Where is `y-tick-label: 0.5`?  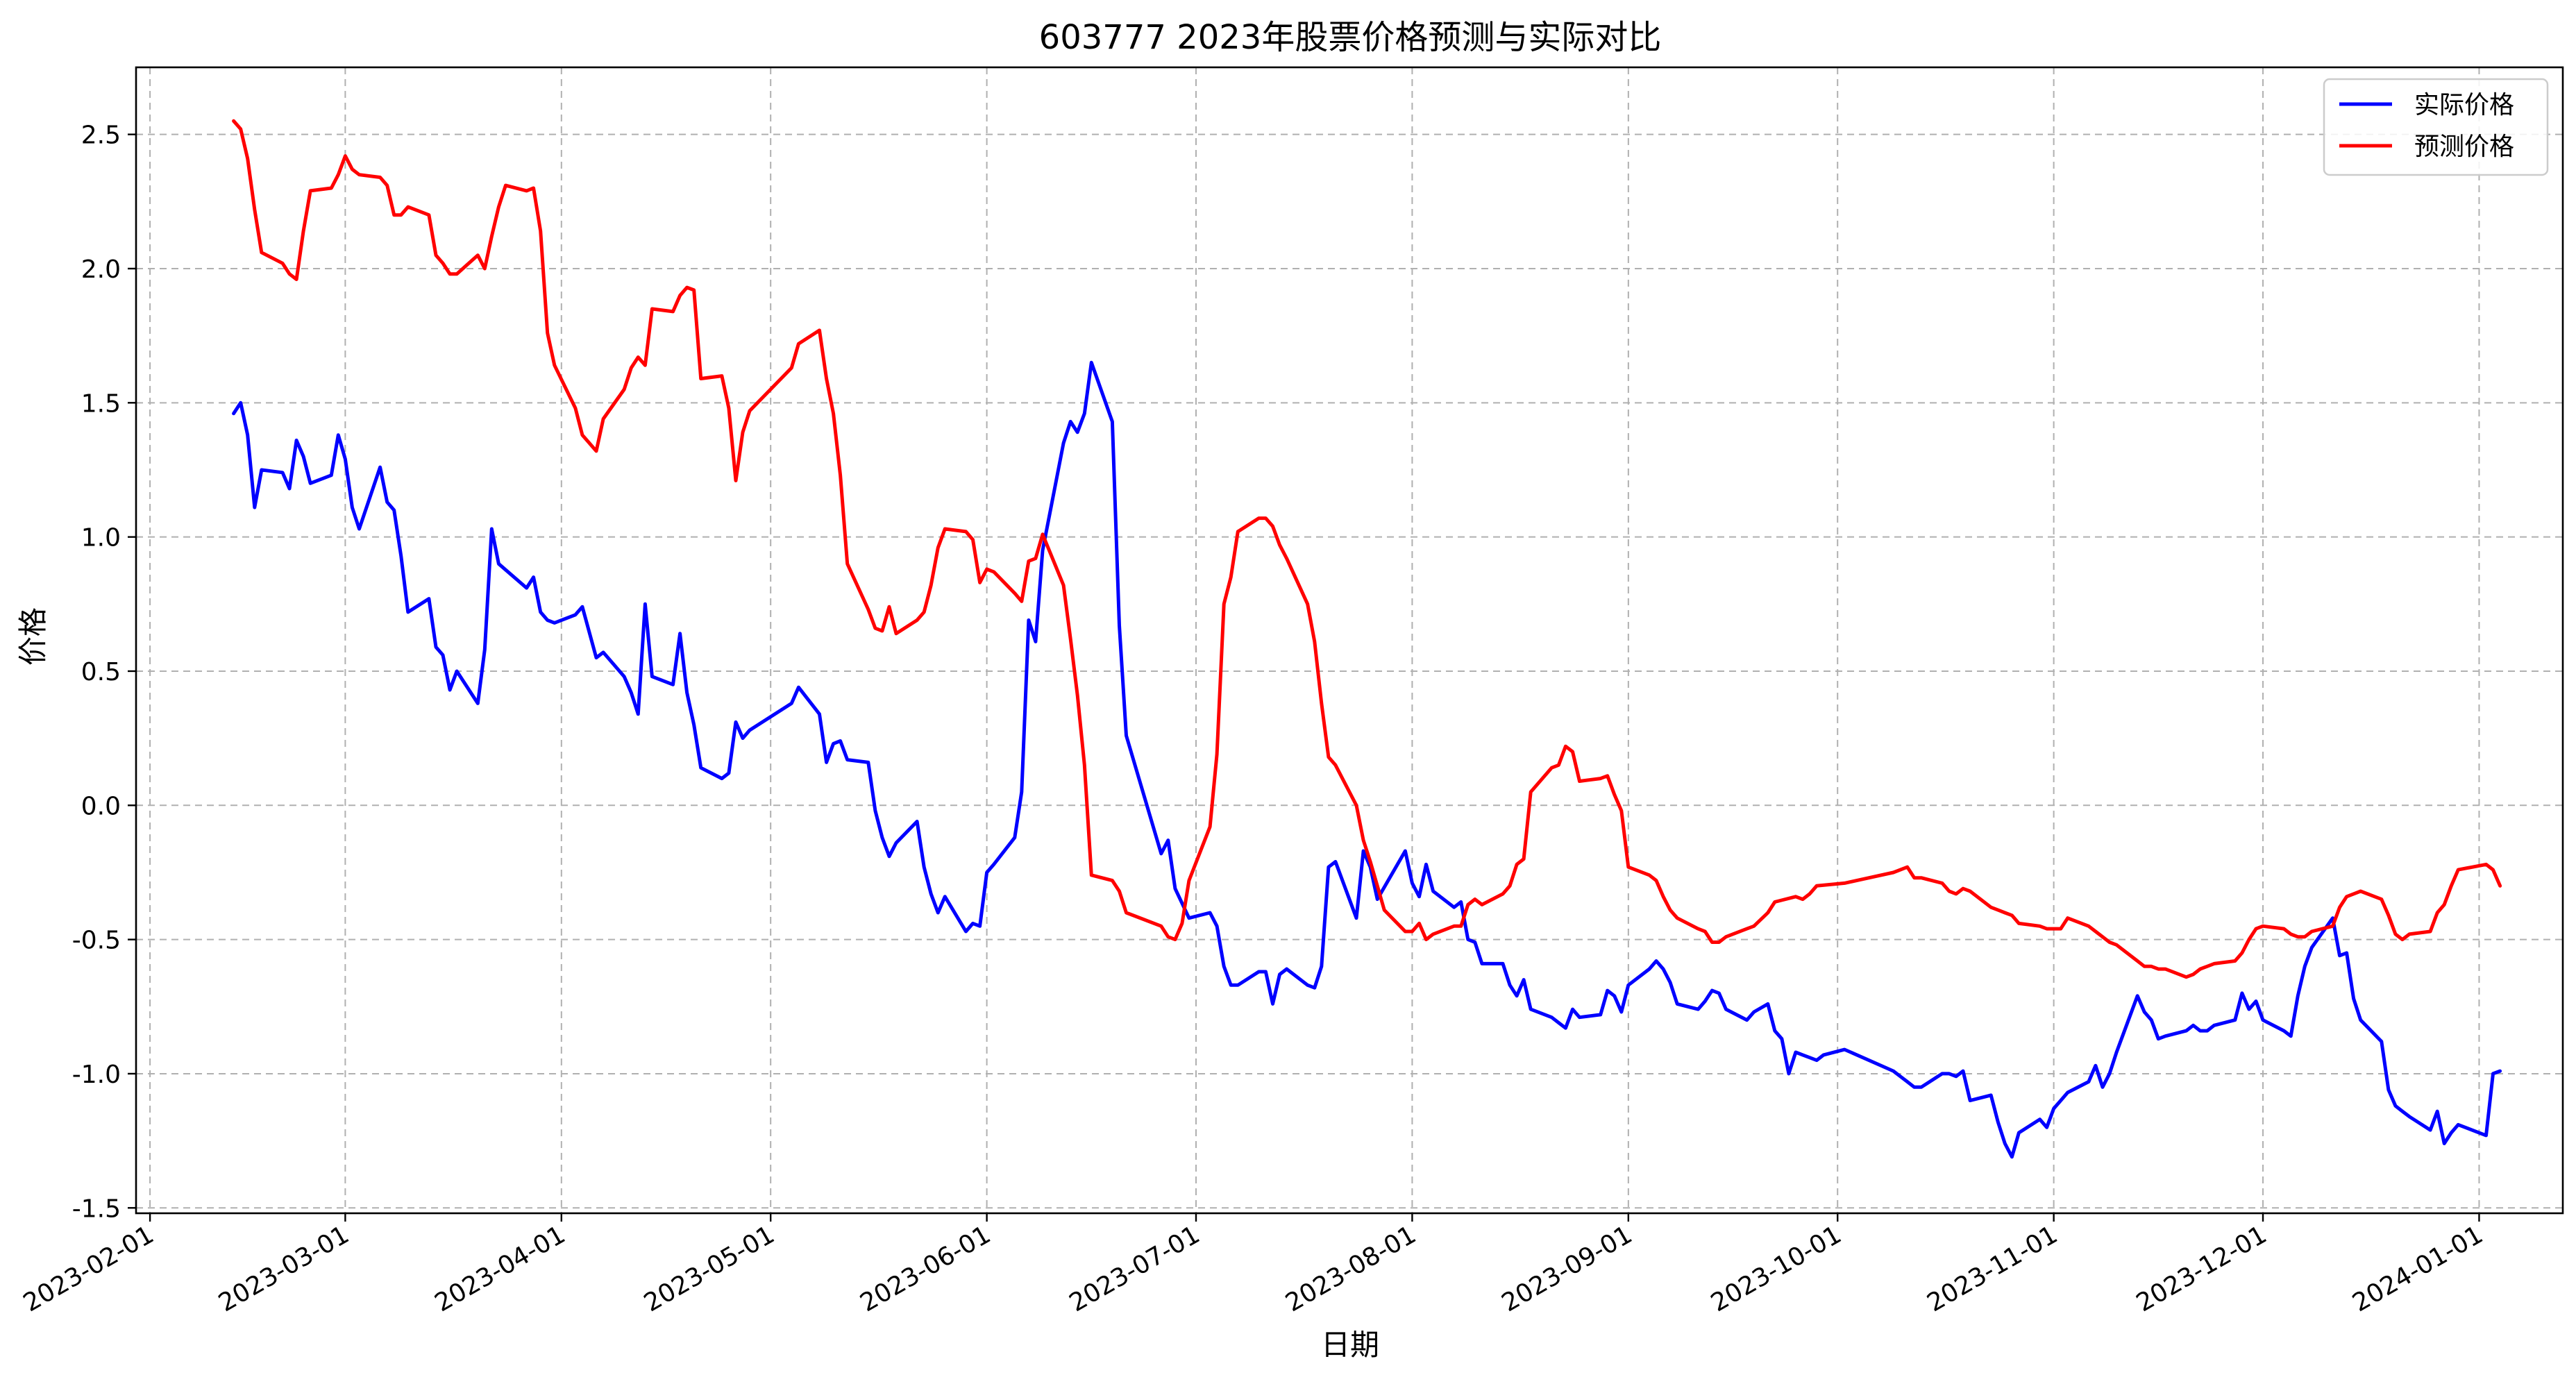
y-tick-label: 0.5 is located at coordinates (101, 672).